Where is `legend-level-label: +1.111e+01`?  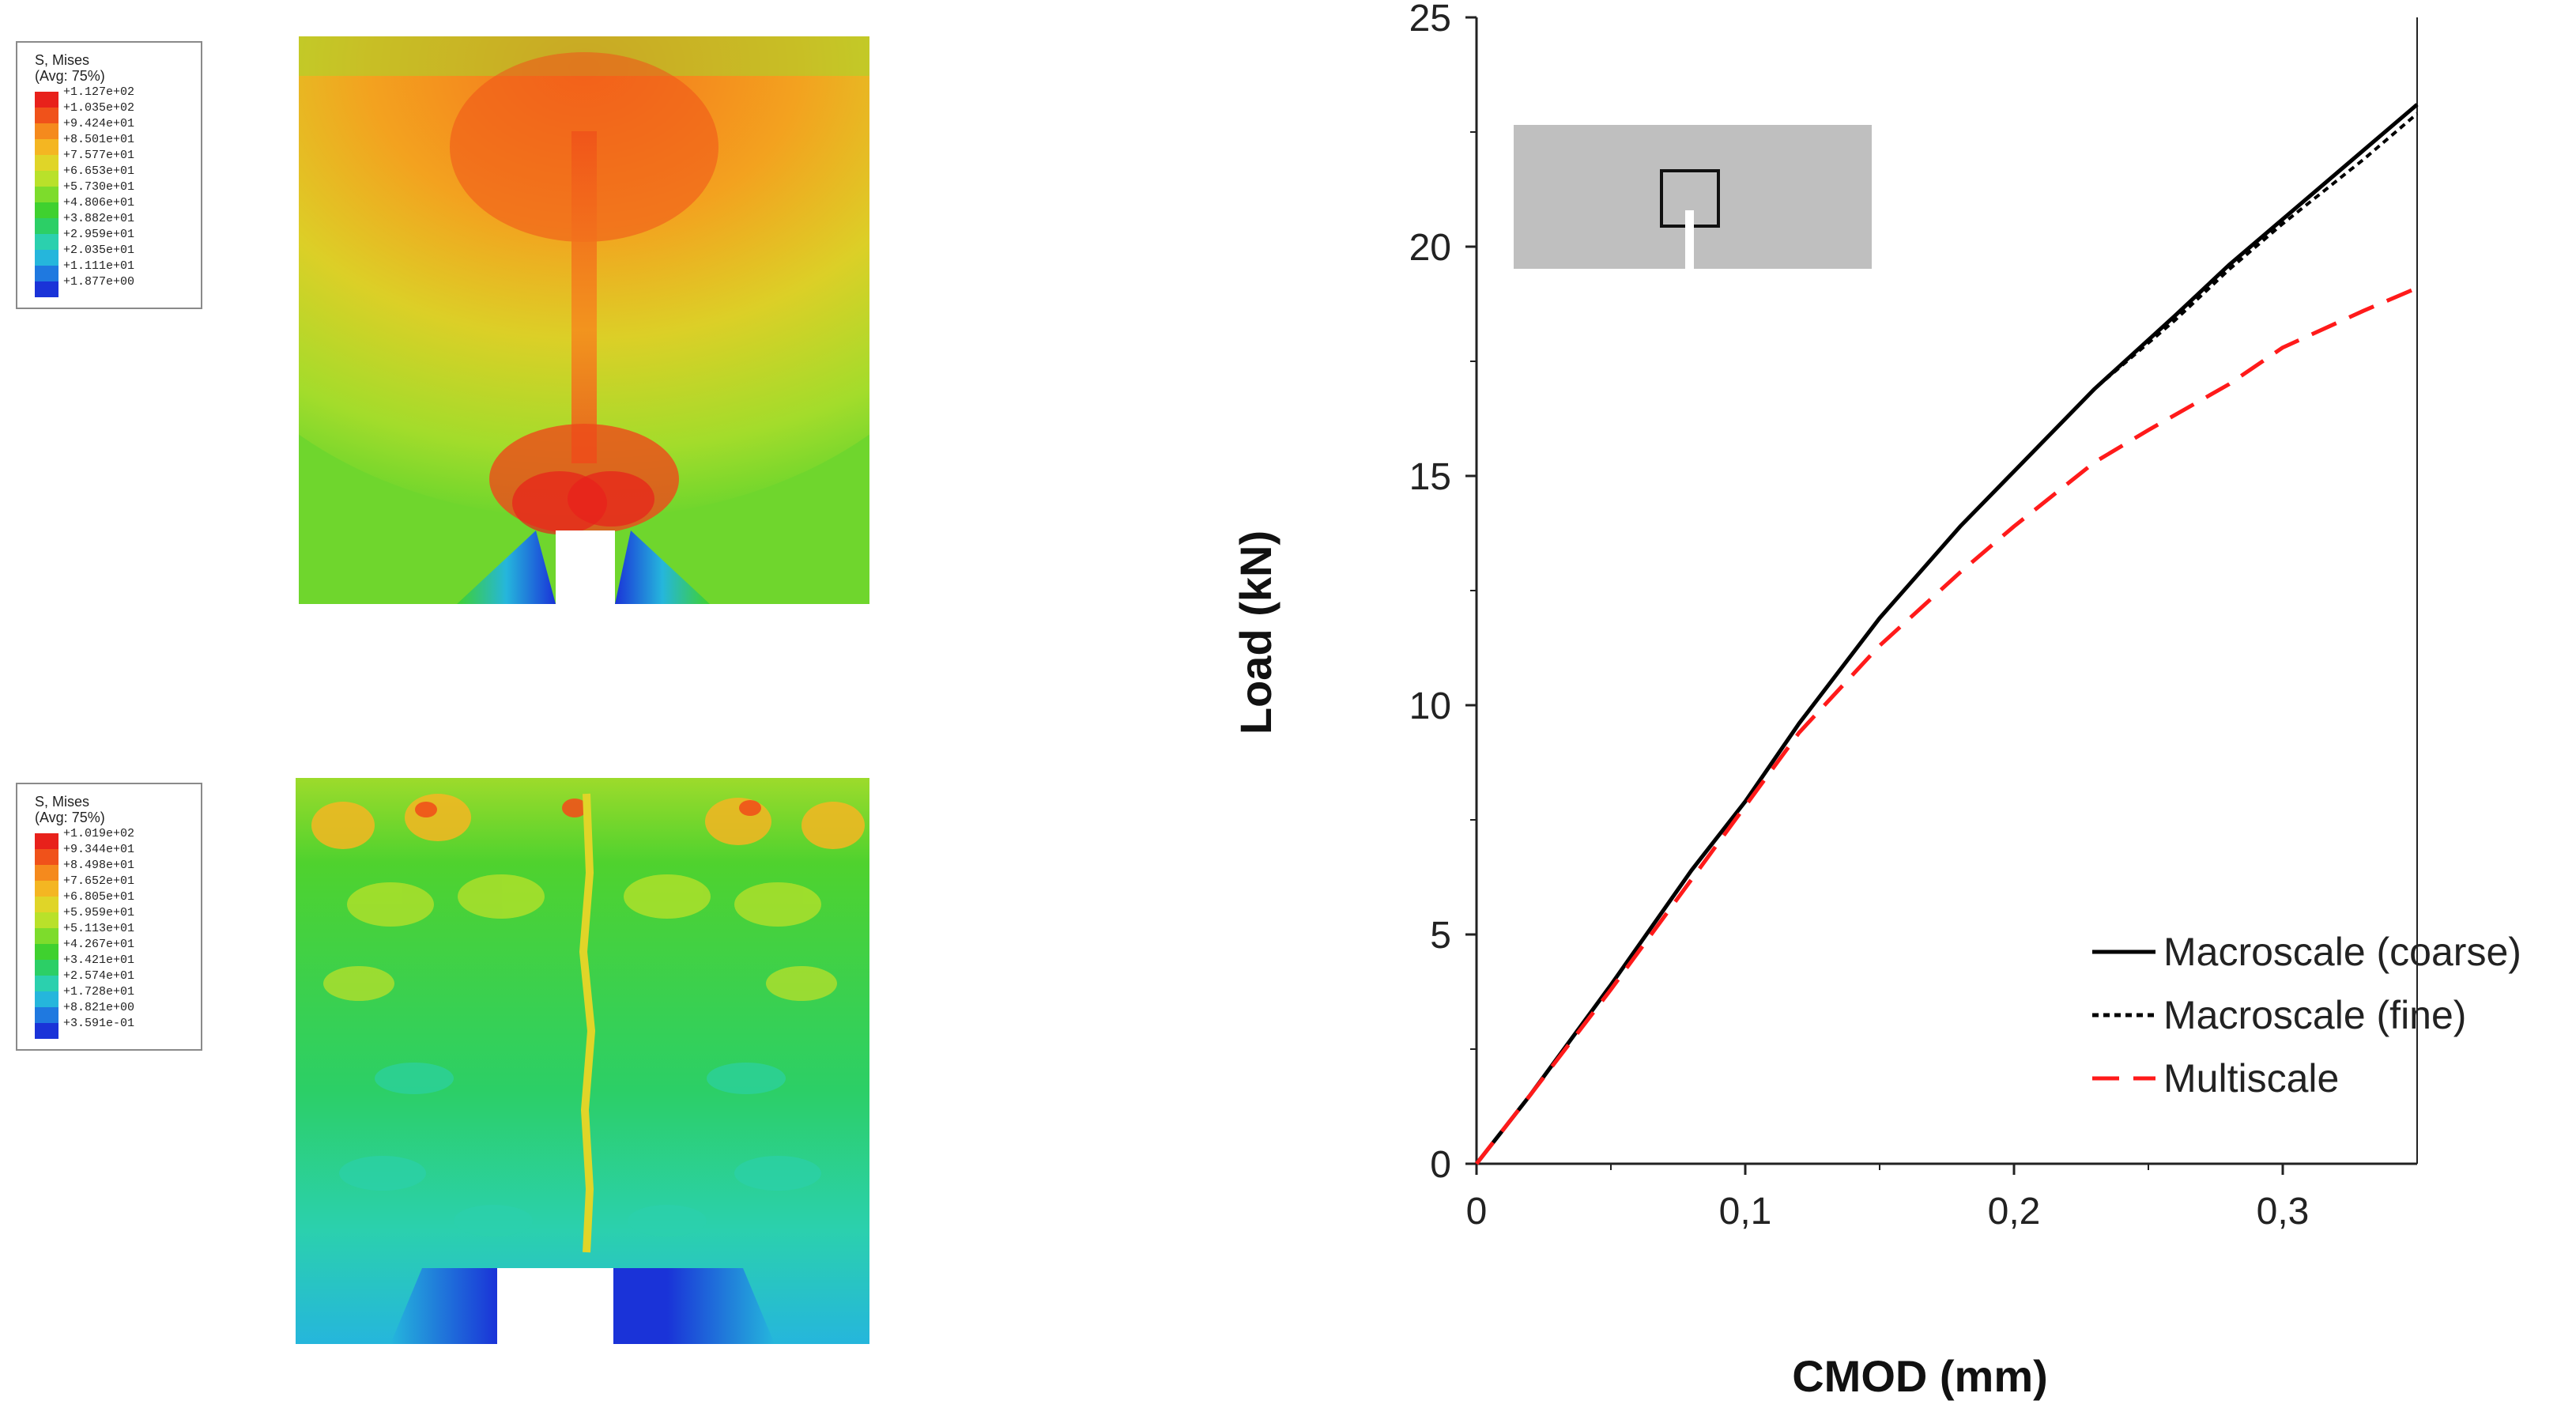
legend-level-label: +1.111e+01 is located at coordinates (99, 266).